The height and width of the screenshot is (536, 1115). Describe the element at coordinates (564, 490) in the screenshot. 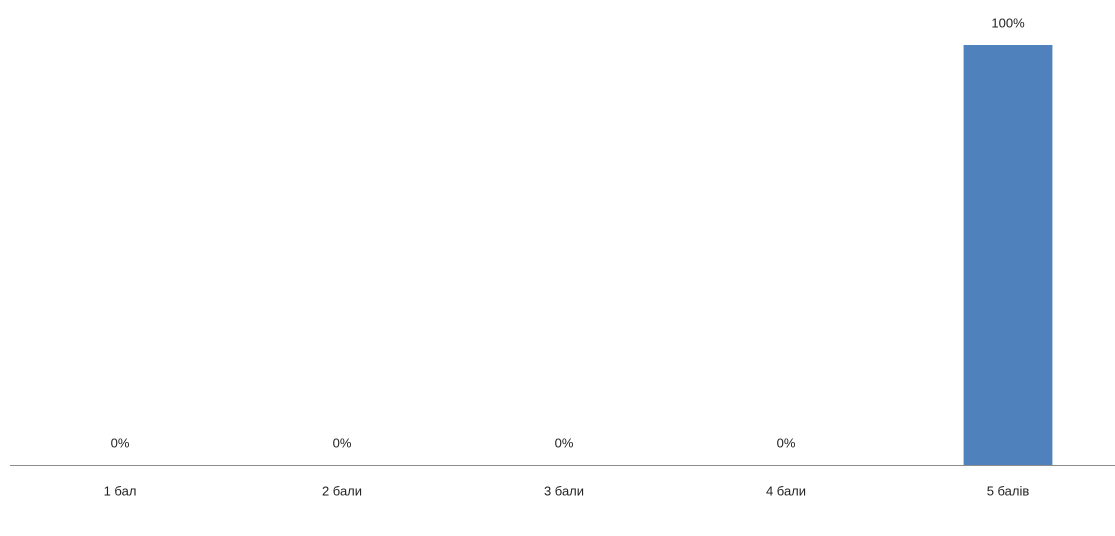

I see `x-tick-label: 3 бали` at that location.